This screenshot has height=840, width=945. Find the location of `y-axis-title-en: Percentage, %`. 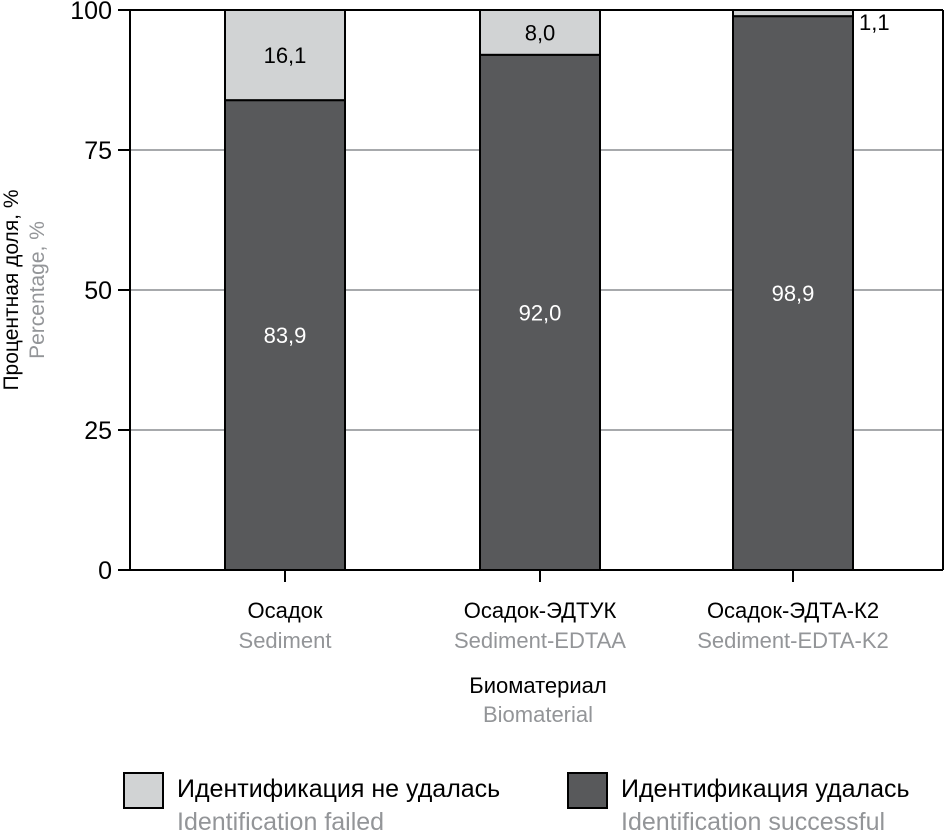

y-axis-title-en: Percentage, % is located at coordinates (37, 290).